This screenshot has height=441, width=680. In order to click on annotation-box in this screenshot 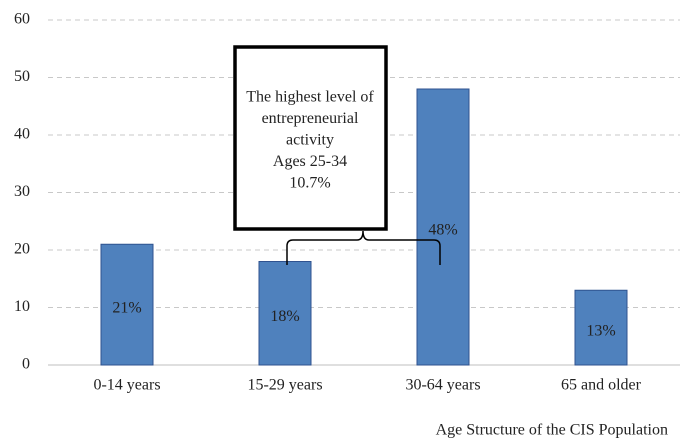, I will do `click(310, 138)`.